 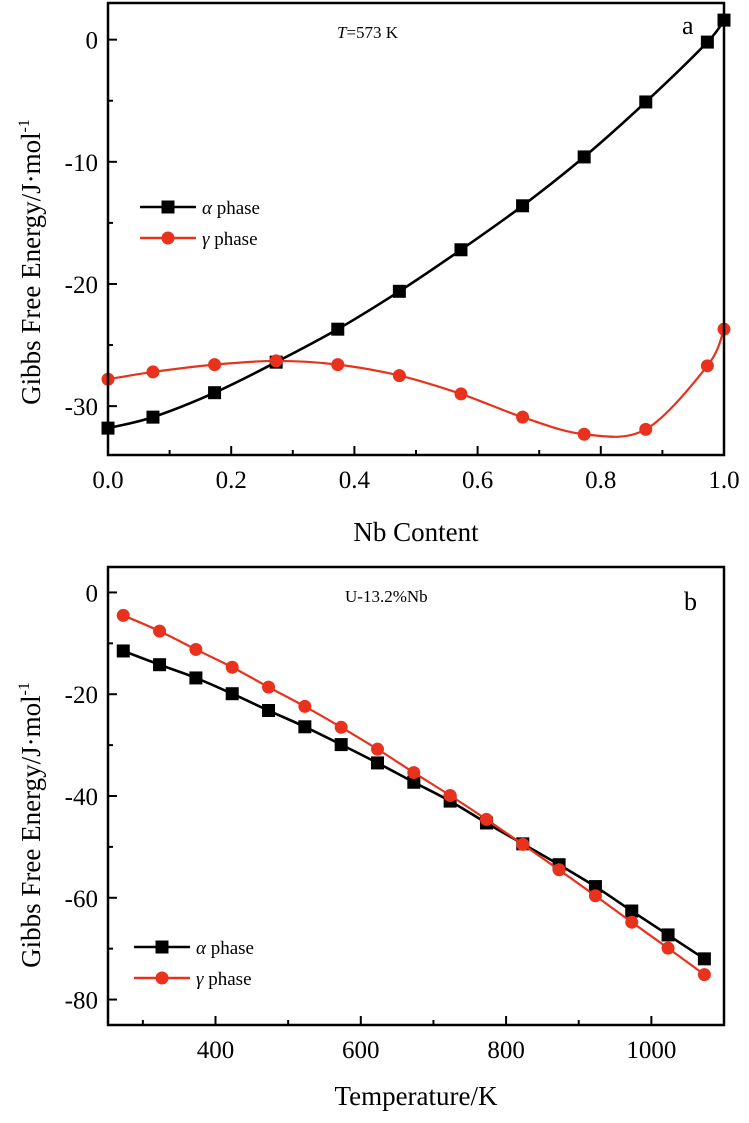 I want to click on panel-letter-b: b, so click(x=690, y=601).